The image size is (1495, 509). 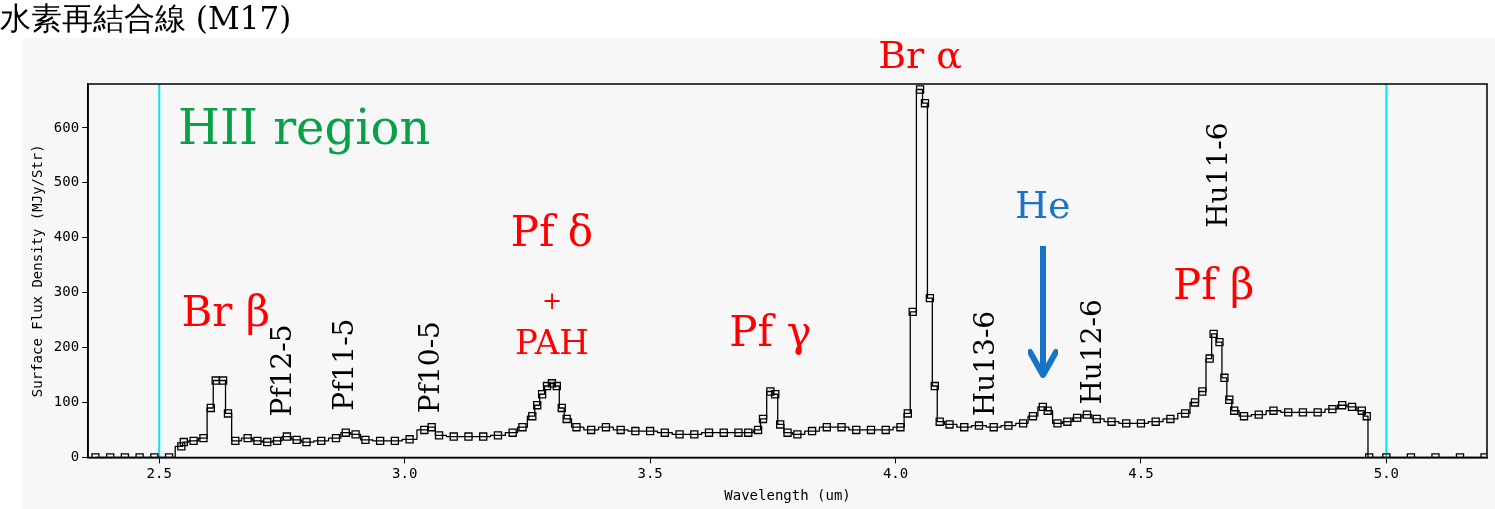 I want to click on y-tick-label: 500, so click(x=66, y=181).